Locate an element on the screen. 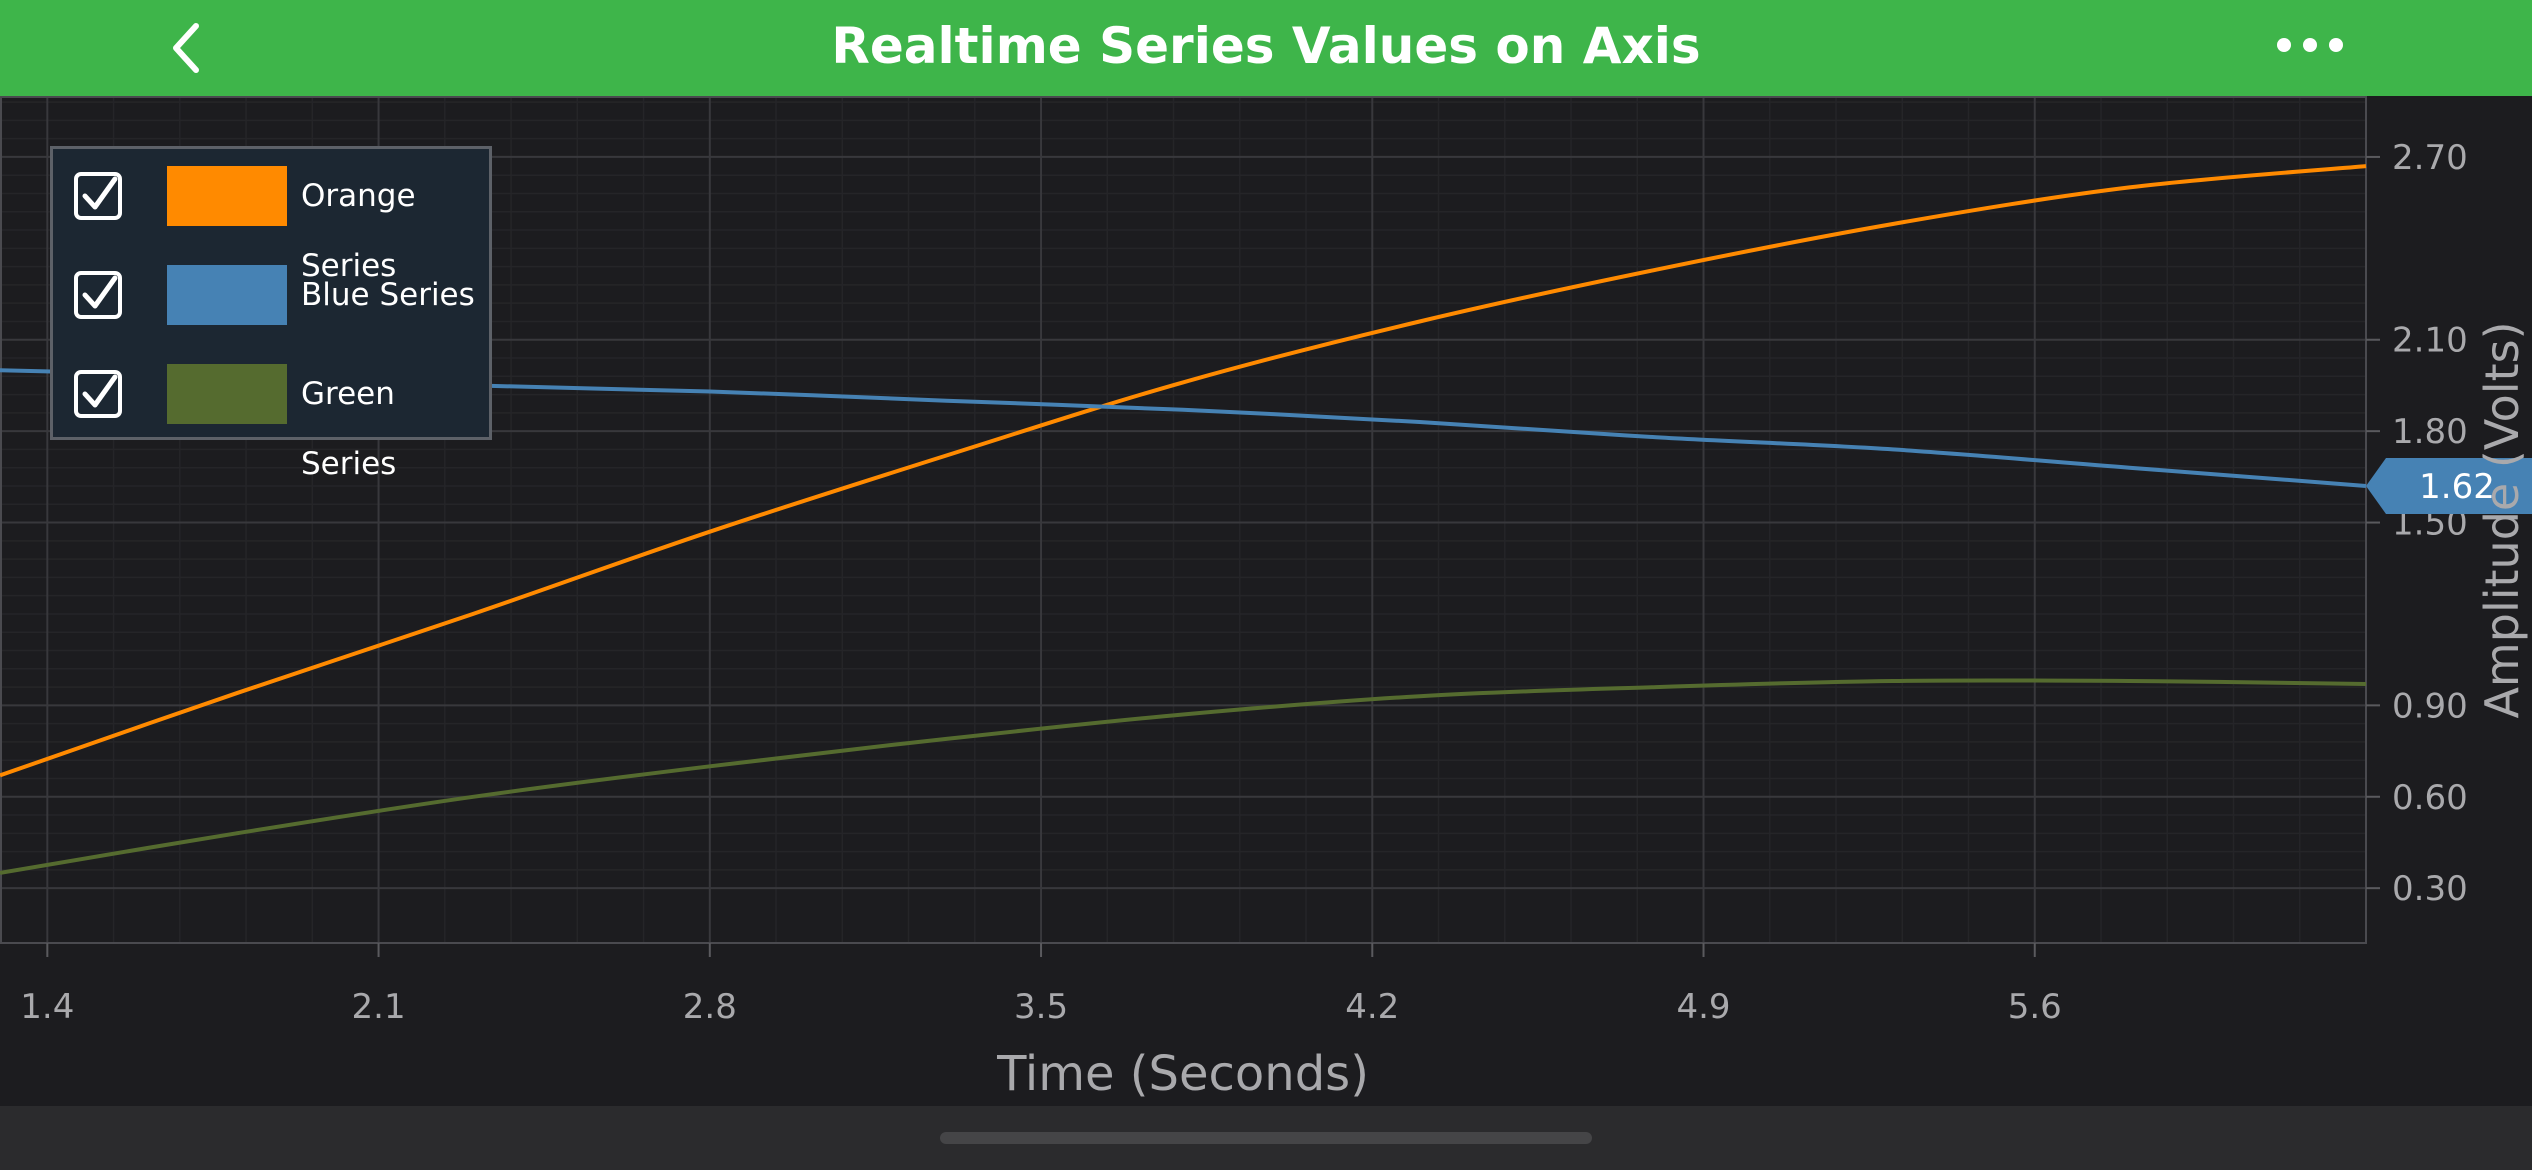 The height and width of the screenshot is (1170, 2532). legend-label: Blue Series is located at coordinates (388, 295).